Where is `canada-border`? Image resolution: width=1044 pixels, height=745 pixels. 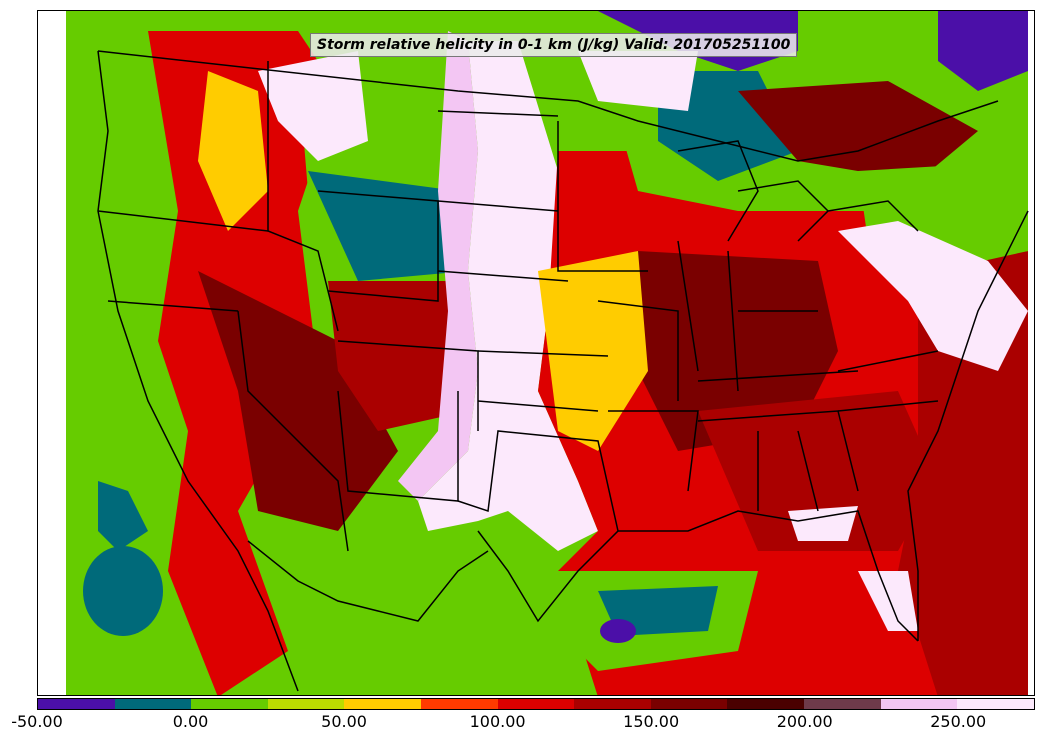 canada-border is located at coordinates (548, 106).